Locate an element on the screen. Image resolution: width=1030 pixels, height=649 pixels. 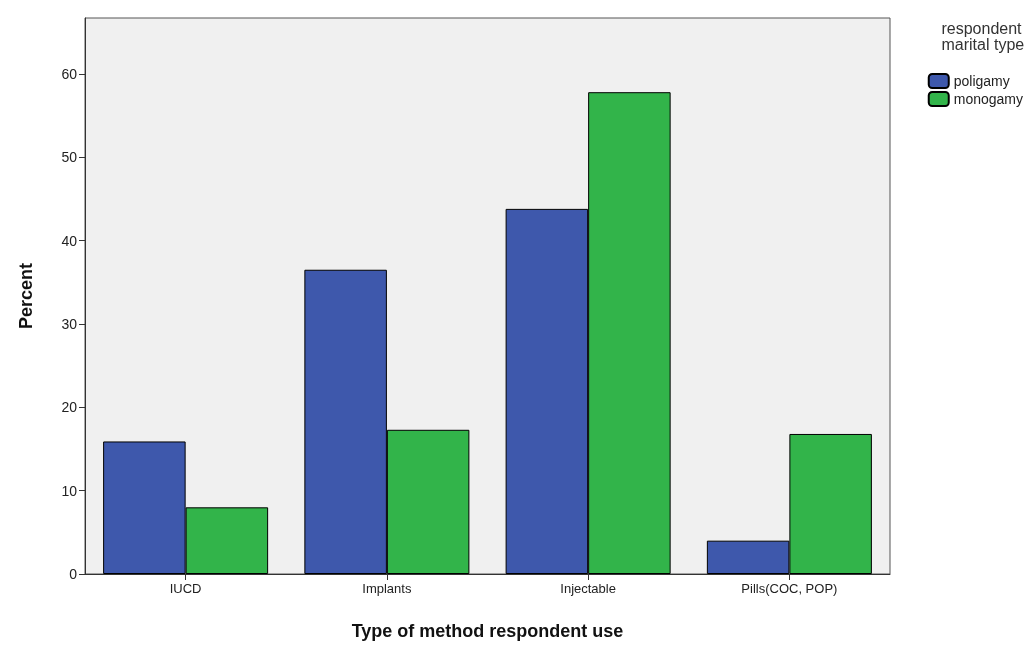
y-tick-label: 10 is located at coordinates (69, 490).